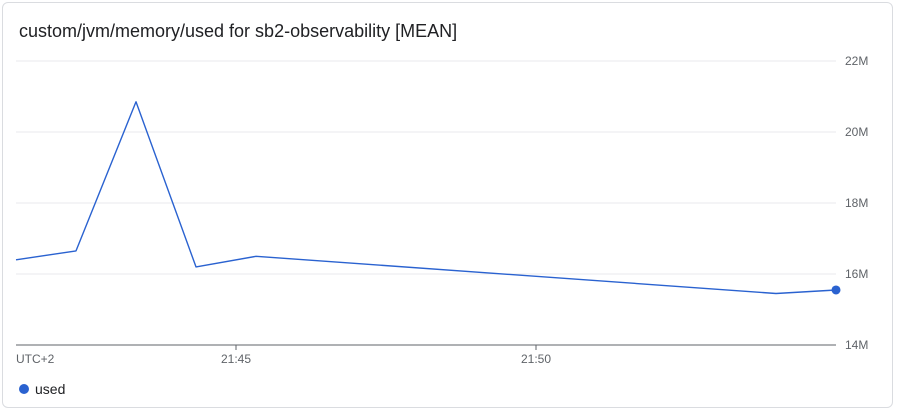 The height and width of the screenshot is (412, 897). What do you see at coordinates (856, 61) in the screenshot?
I see `y-tick-label: 22M` at bounding box center [856, 61].